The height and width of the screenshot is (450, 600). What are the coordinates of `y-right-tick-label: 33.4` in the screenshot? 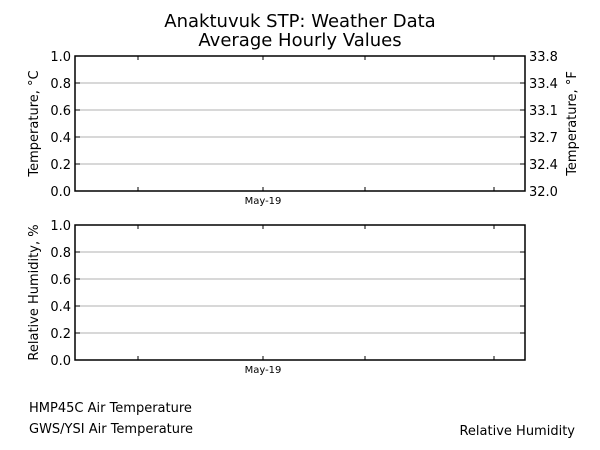 It's located at (543, 84).